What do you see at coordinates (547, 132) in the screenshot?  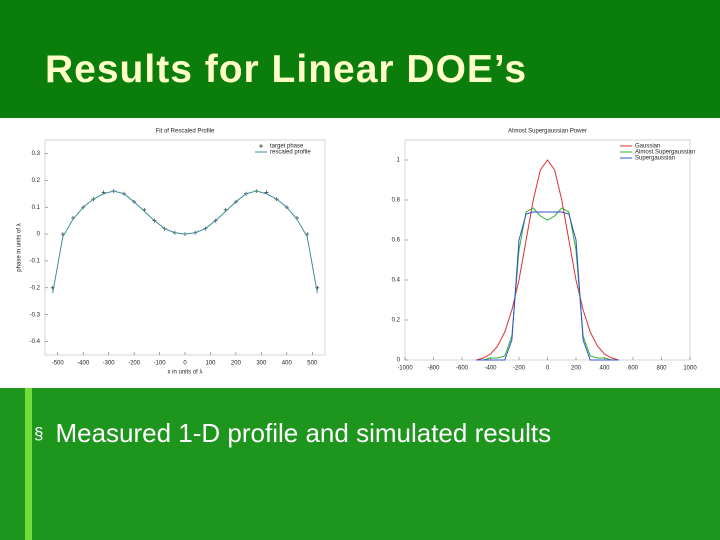 I see `chart-title: Almost Supergaussian Power` at bounding box center [547, 132].